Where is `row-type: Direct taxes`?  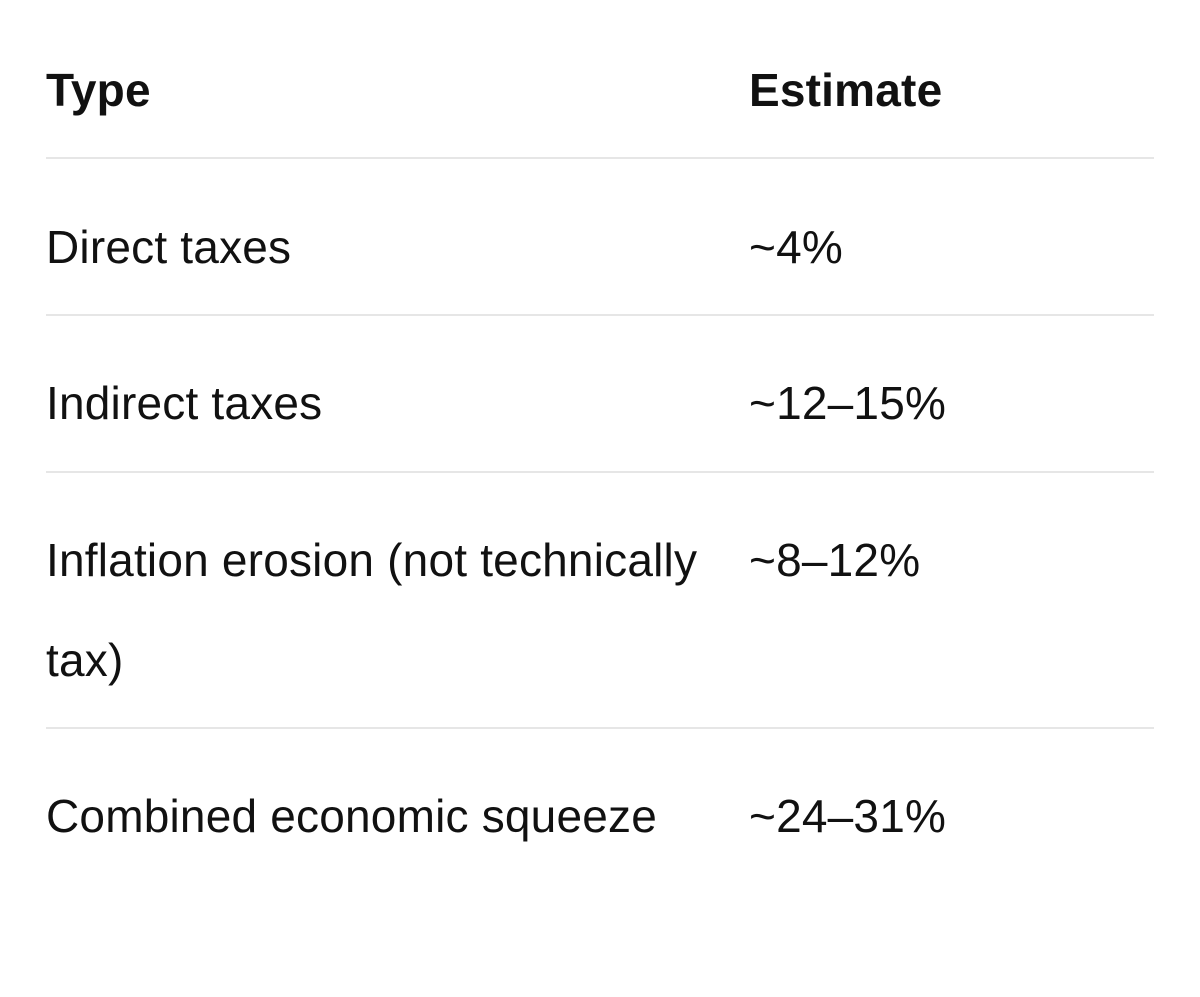
row-type: Direct taxes is located at coordinates (169, 247).